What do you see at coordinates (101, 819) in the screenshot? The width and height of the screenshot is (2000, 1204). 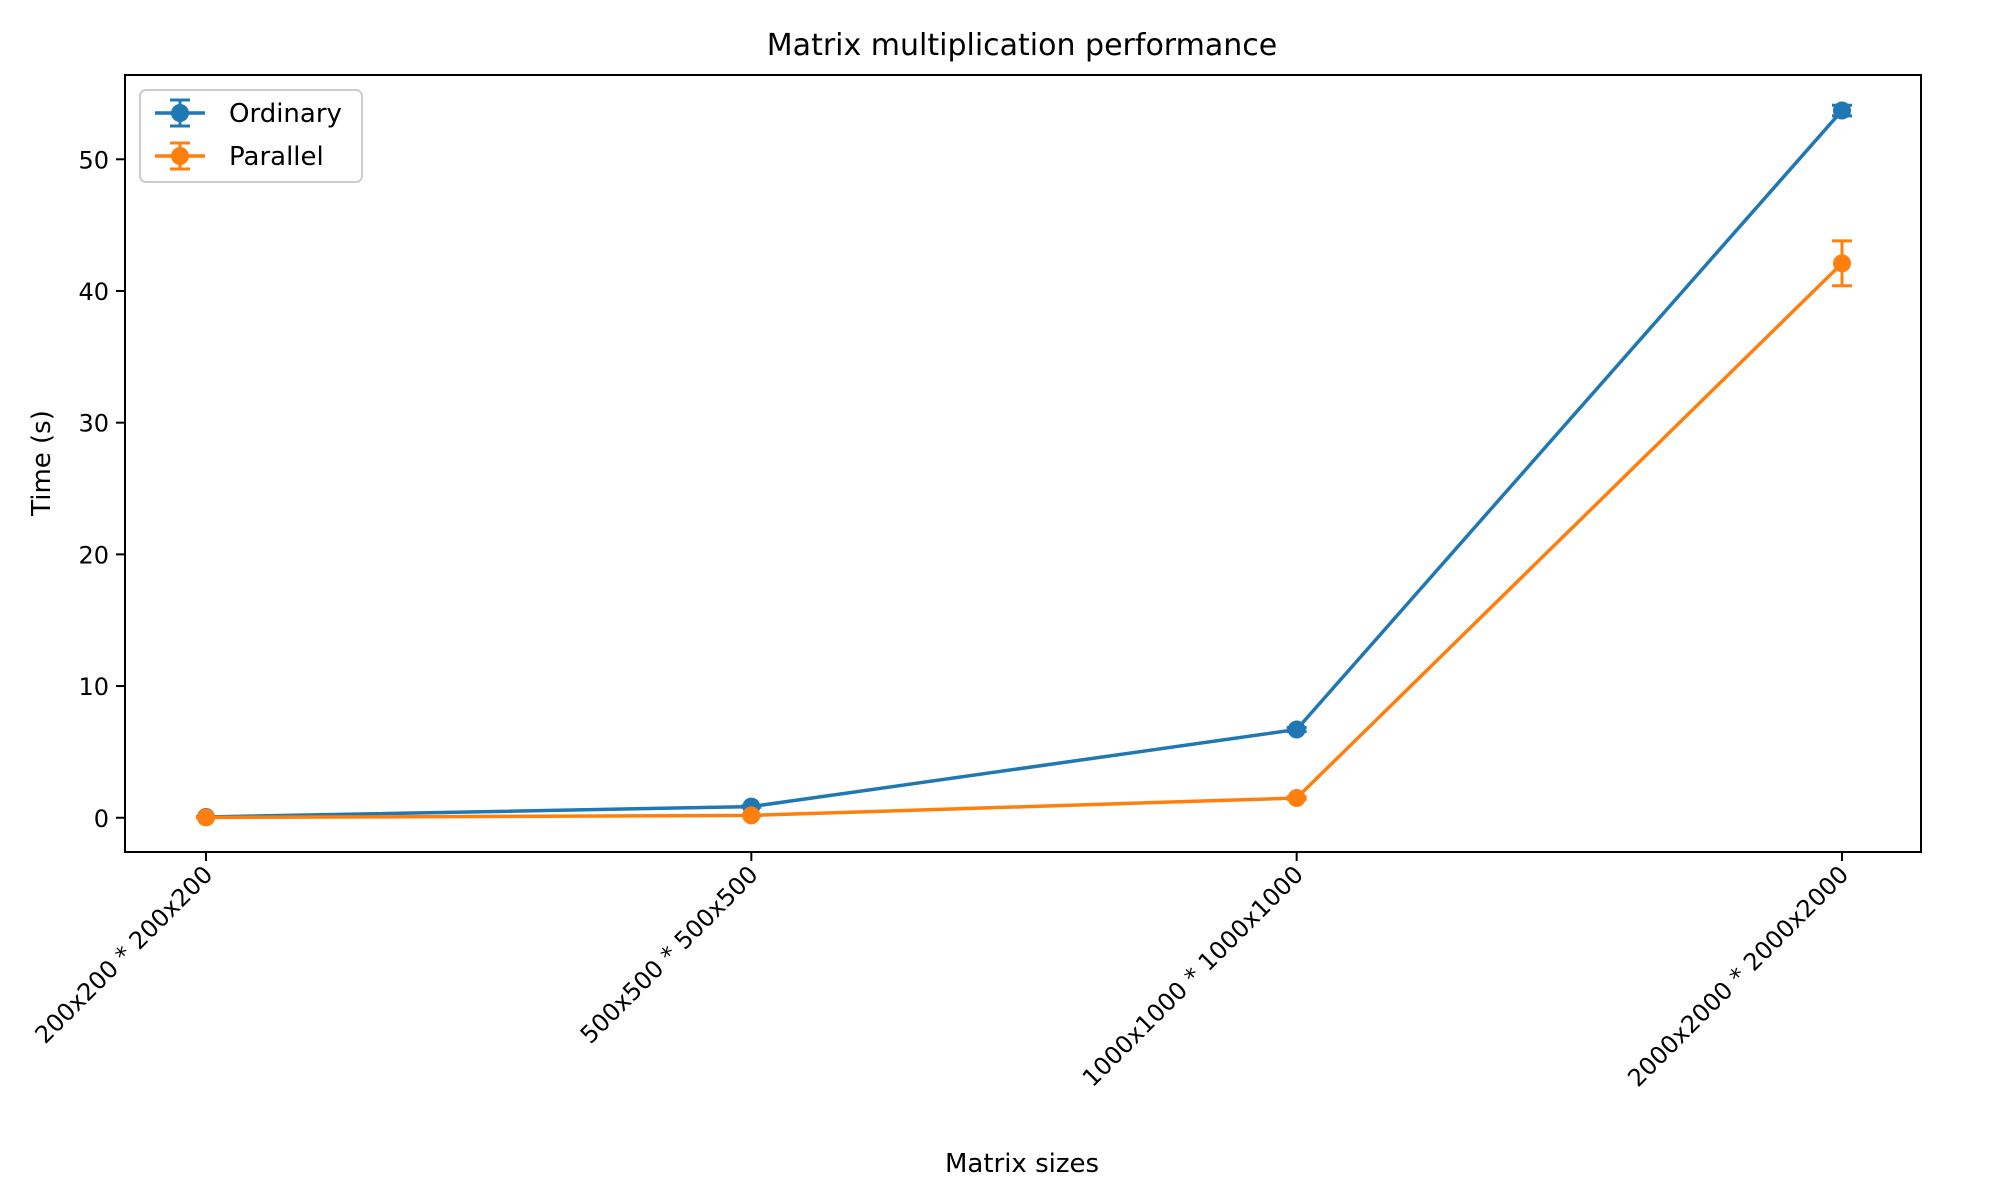 I see `y-tick-label: 0` at bounding box center [101, 819].